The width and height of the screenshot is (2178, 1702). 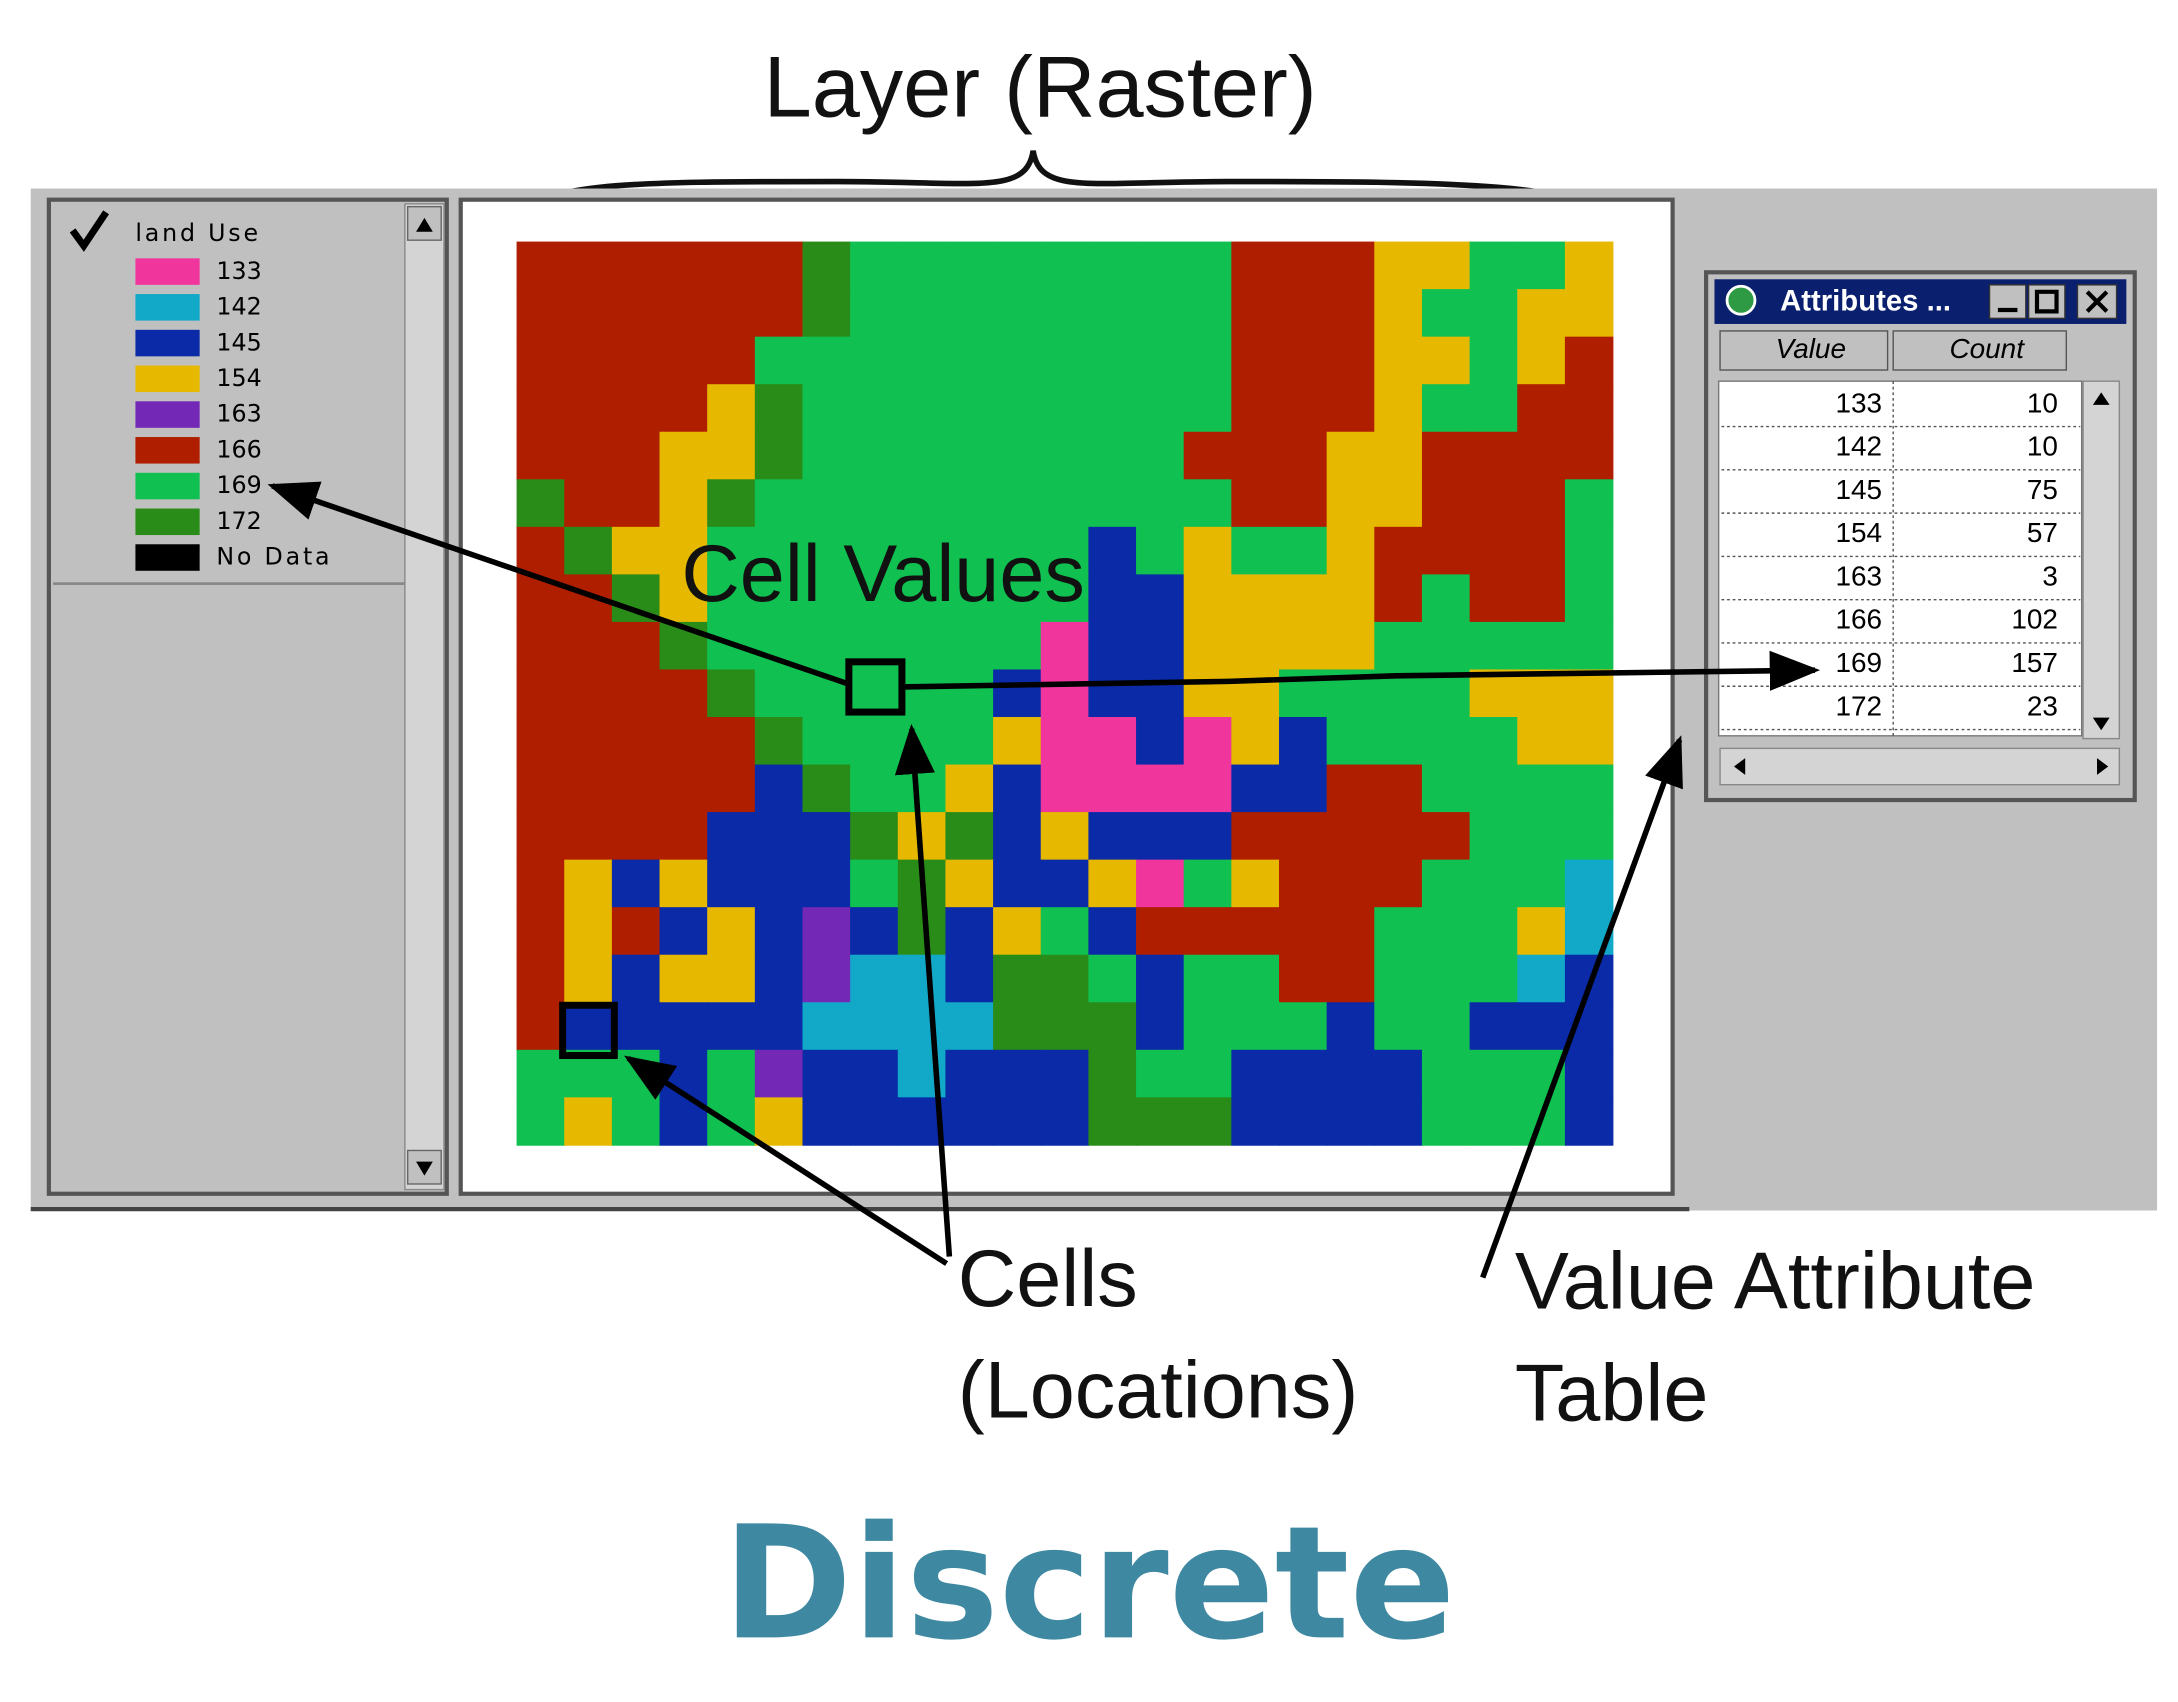 I want to click on legend-title: land Use, so click(x=197, y=233).